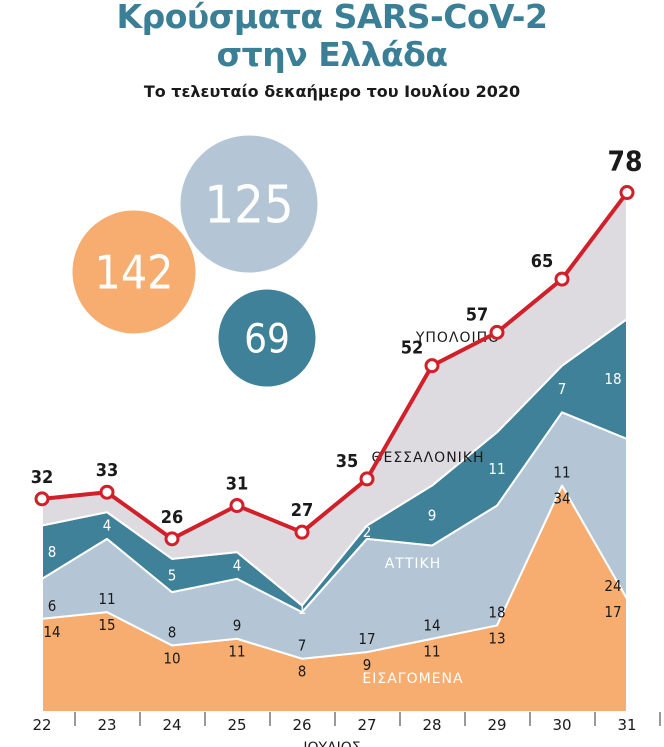  What do you see at coordinates (332, 18) in the screenshot?
I see `chart-title-line1: Κρούσματα SARS-CoV-2` at bounding box center [332, 18].